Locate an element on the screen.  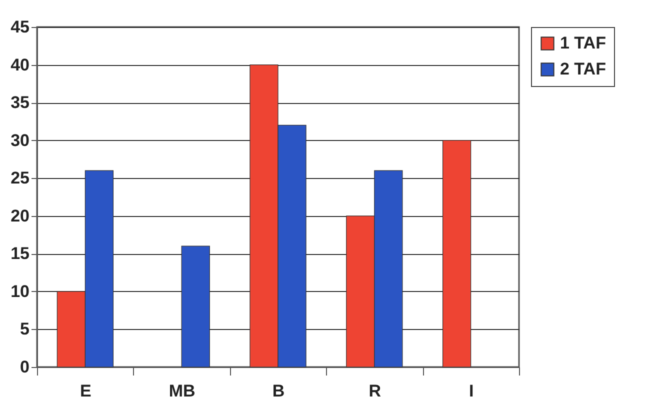
x-tick-label: B is located at coordinates (278, 391).